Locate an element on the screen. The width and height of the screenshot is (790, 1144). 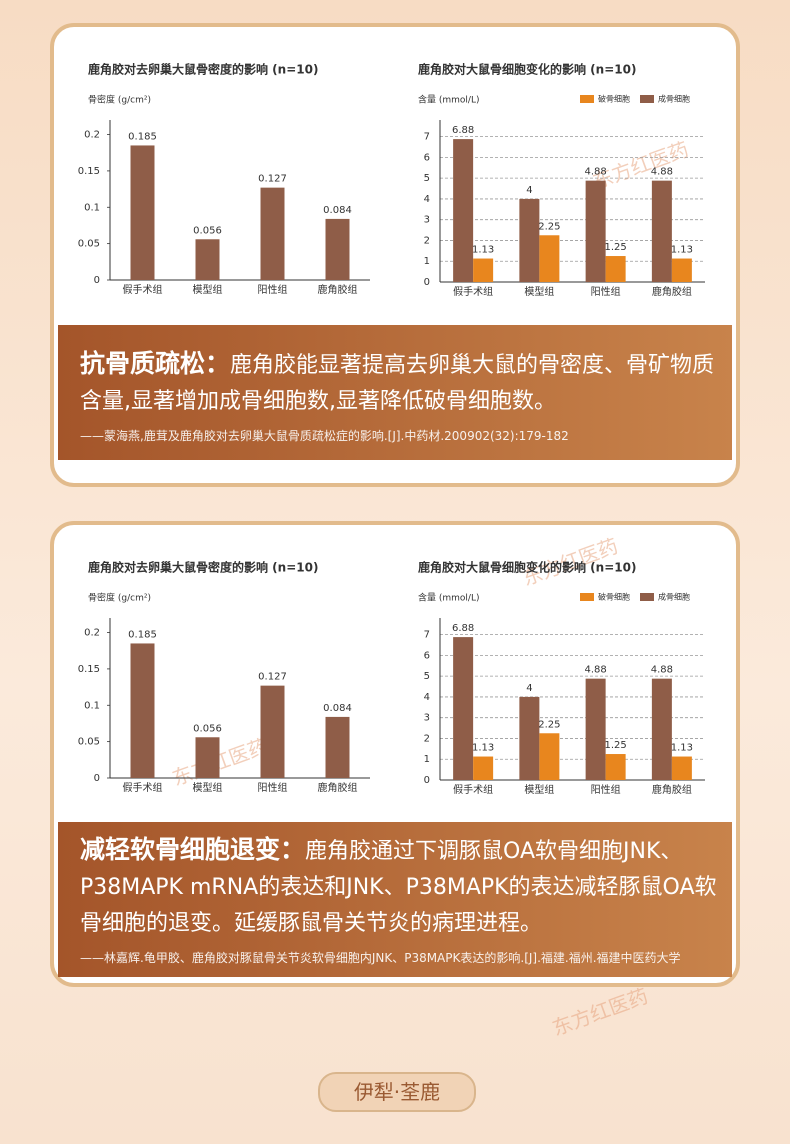
value-label: 2.25 is located at coordinates (549, 226).